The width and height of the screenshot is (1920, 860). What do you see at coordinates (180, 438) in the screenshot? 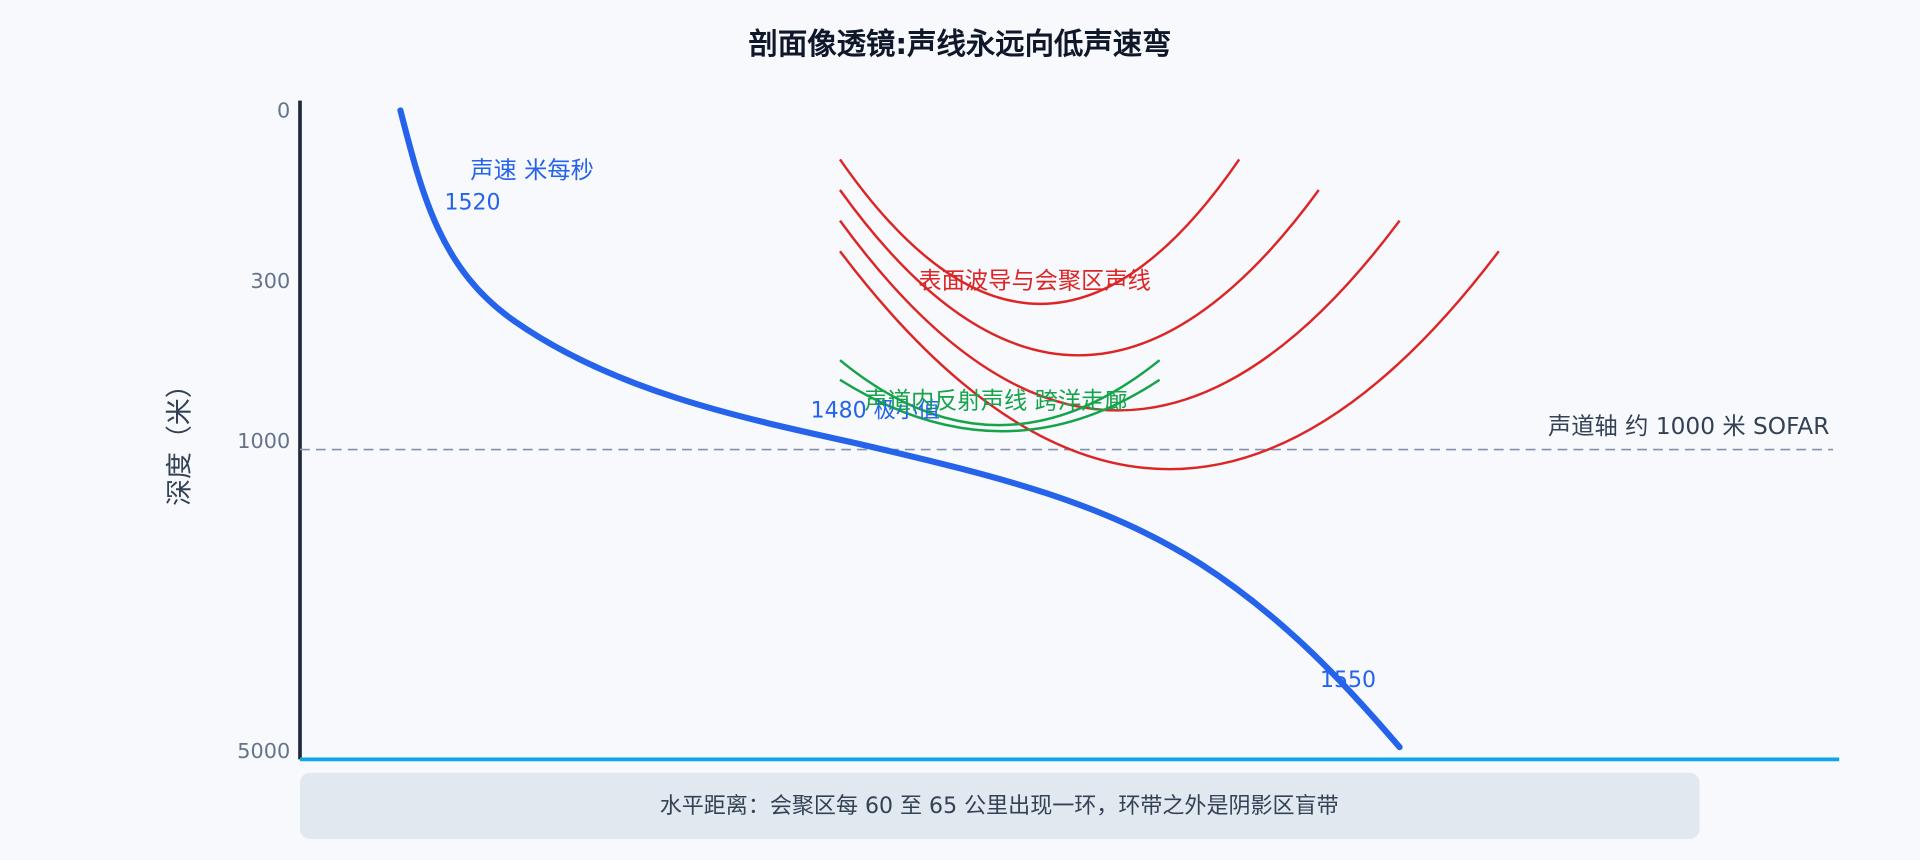
I see `axis-label: 深度（米）` at bounding box center [180, 438].